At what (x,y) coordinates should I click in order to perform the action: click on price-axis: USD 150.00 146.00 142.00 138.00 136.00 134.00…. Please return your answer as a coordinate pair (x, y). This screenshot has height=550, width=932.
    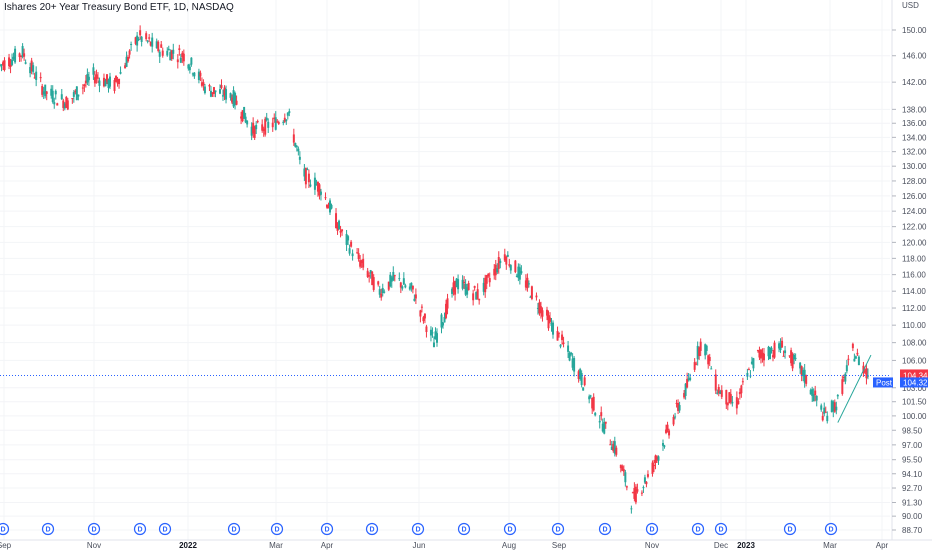
    Looking at the image, I should click on (909, 268).